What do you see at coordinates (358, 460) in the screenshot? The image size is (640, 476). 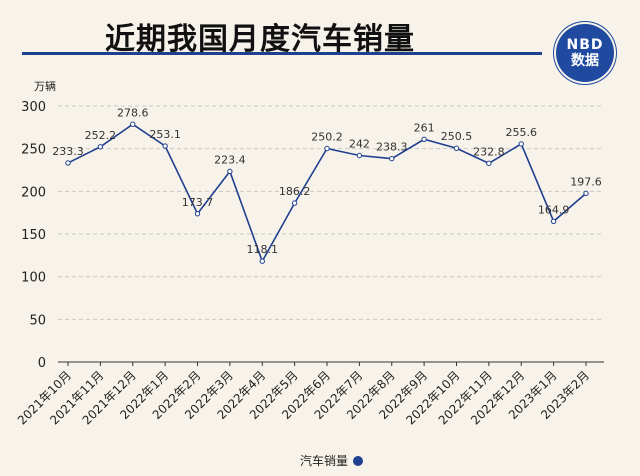 I see `legend-marker` at bounding box center [358, 460].